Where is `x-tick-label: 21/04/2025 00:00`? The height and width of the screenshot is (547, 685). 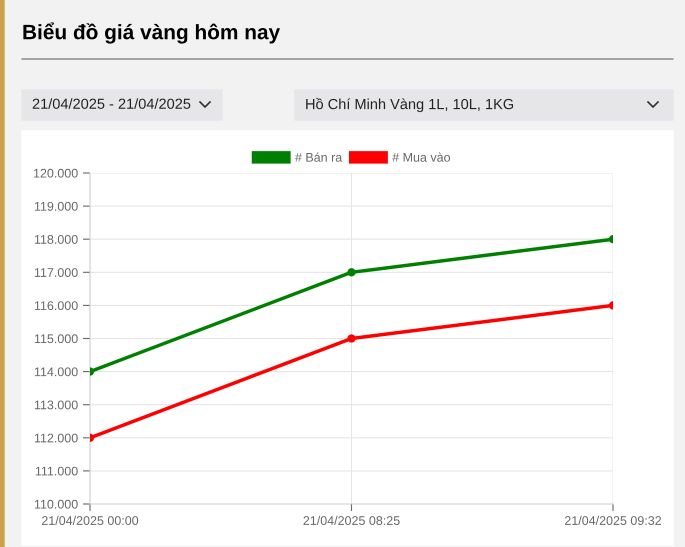 x-tick-label: 21/04/2025 00:00 is located at coordinates (90, 520).